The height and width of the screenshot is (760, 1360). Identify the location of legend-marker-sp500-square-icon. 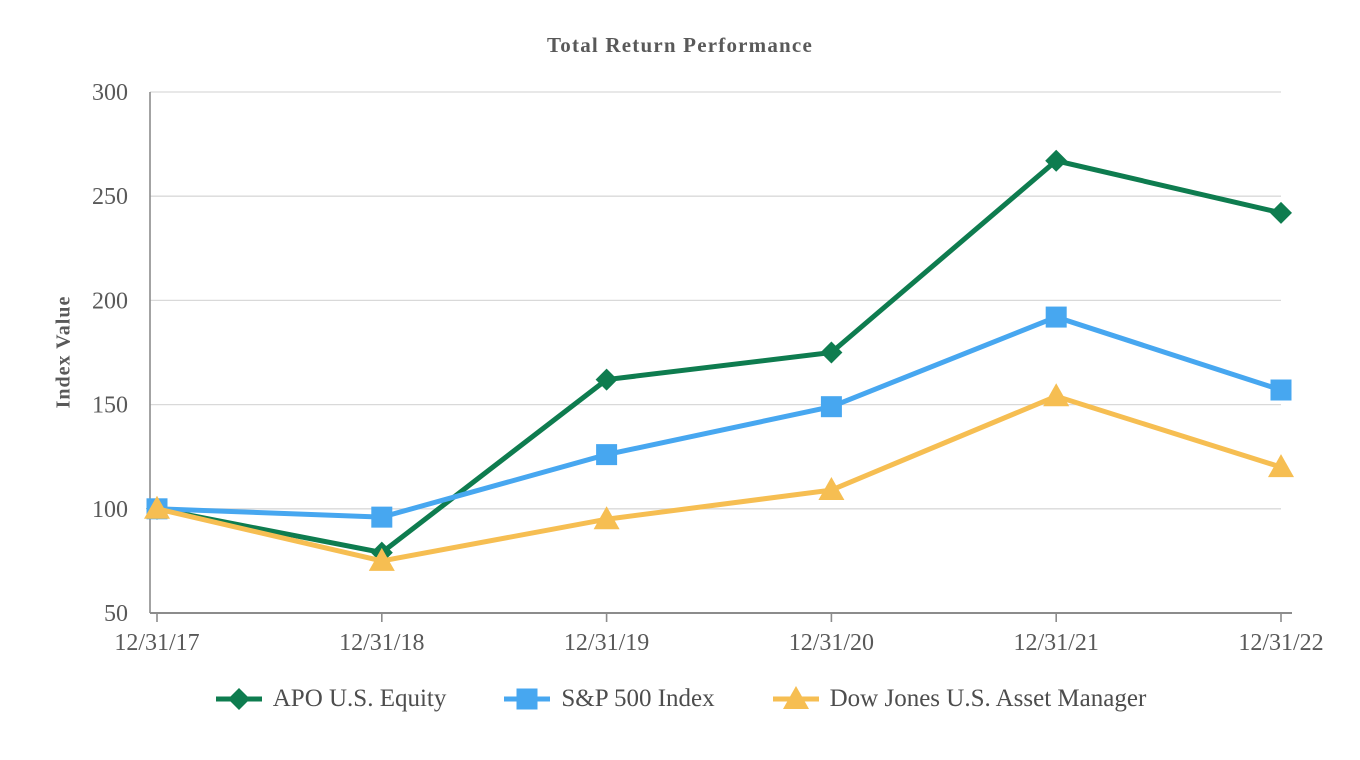
(527, 699).